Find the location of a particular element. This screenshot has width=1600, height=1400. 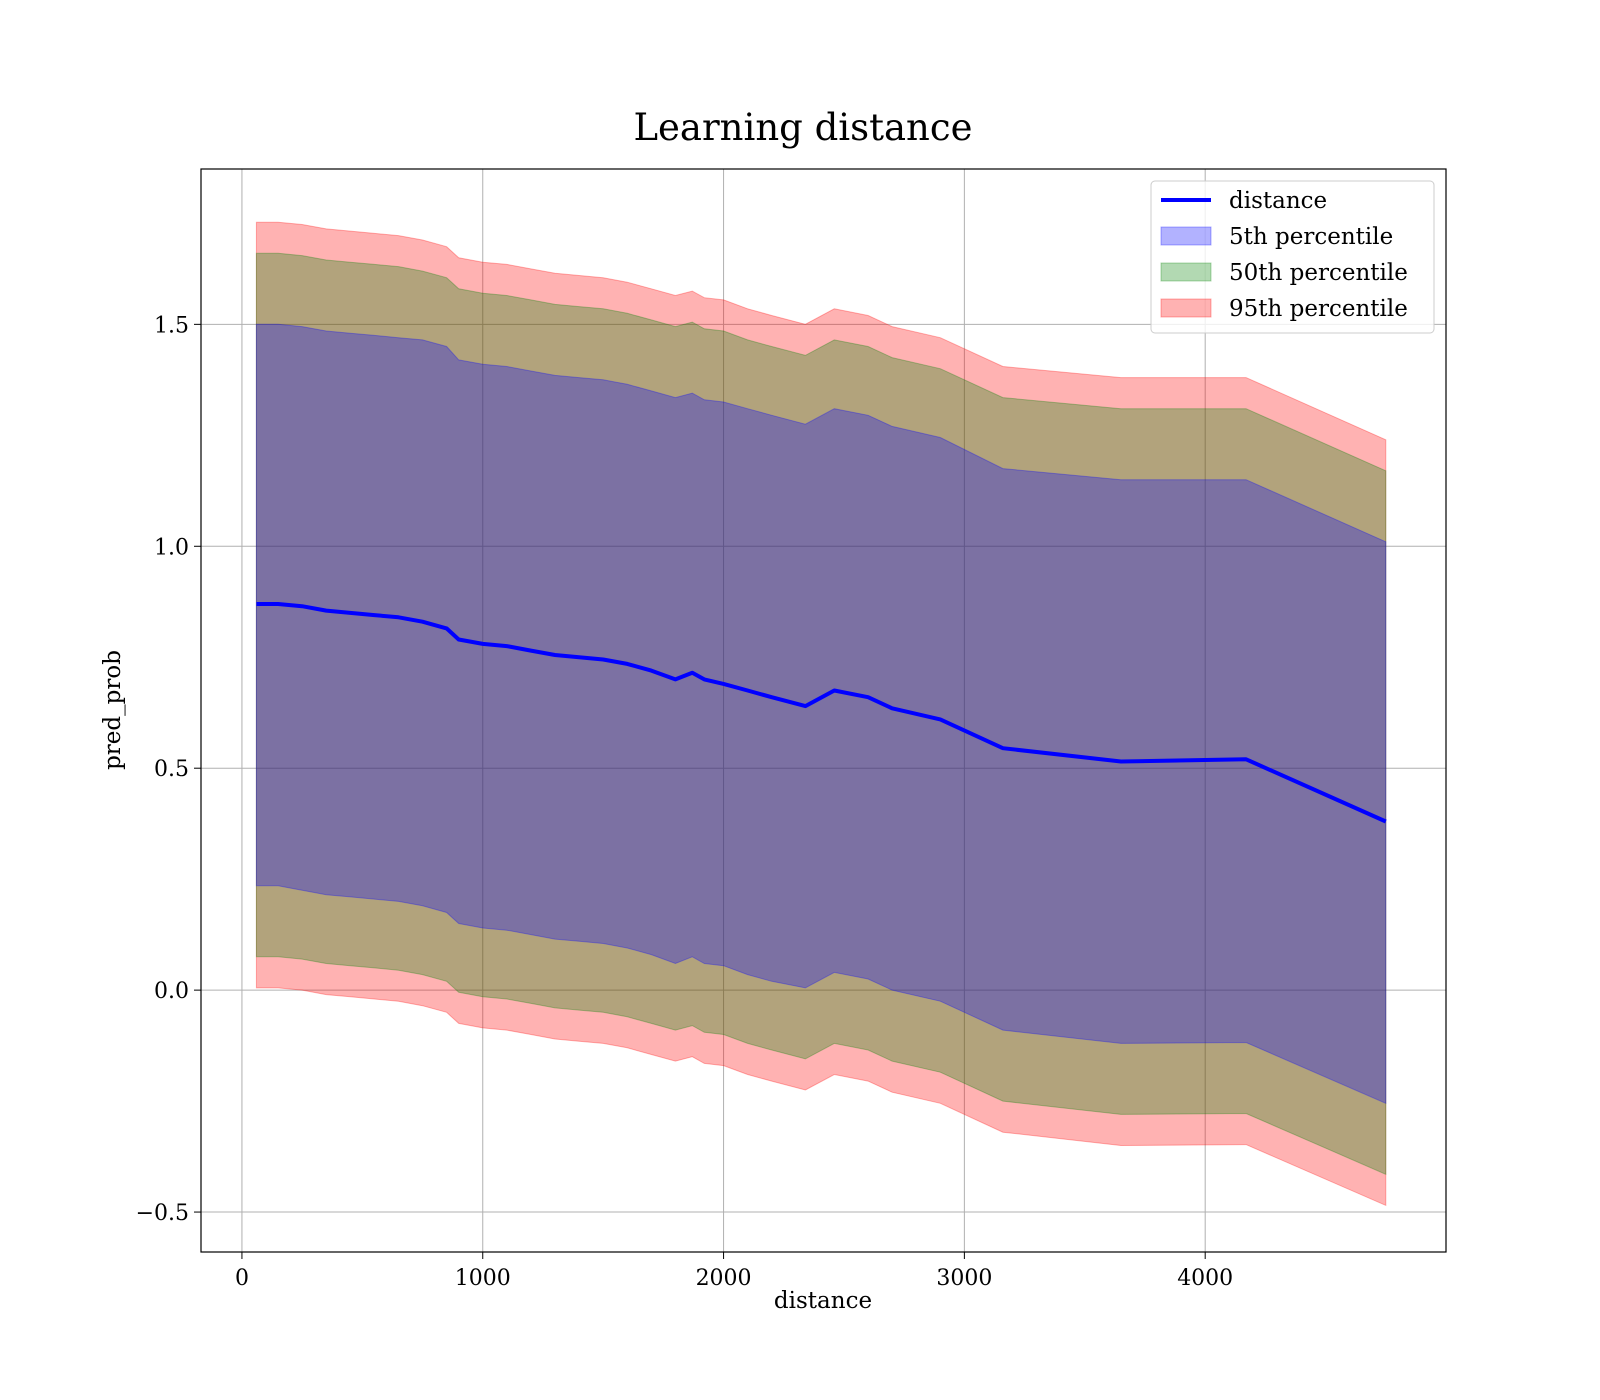

x-tick-label: 4000 is located at coordinates (1205, 1278).